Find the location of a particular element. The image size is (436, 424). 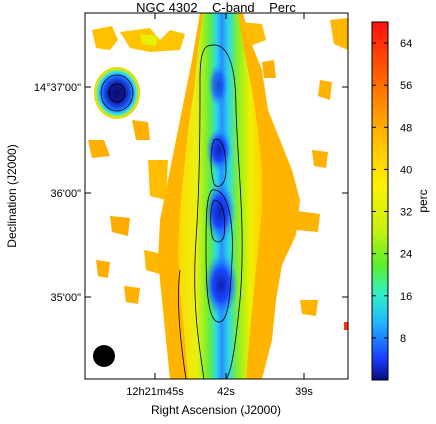

colorbar-tick-label: 24 is located at coordinates (406, 255).